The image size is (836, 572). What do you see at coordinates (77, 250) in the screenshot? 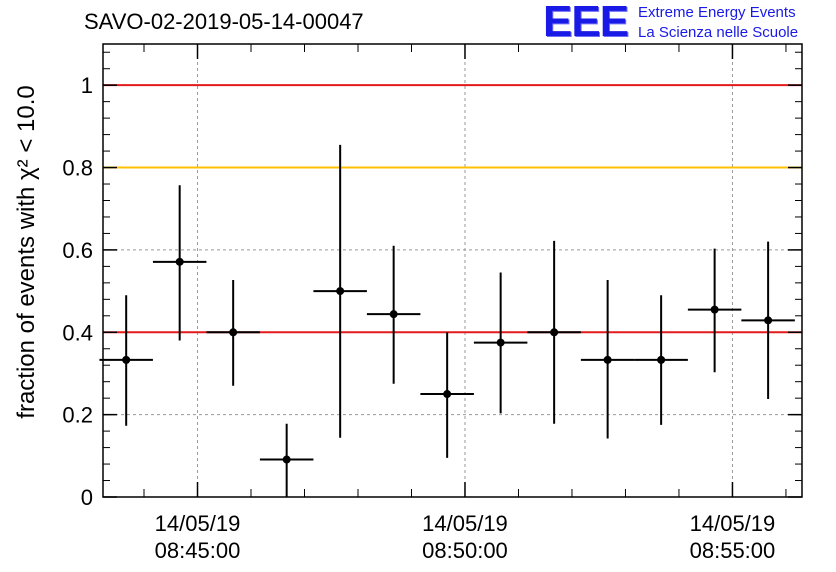
I see `y-tick-label: 0.6` at bounding box center [77, 250].